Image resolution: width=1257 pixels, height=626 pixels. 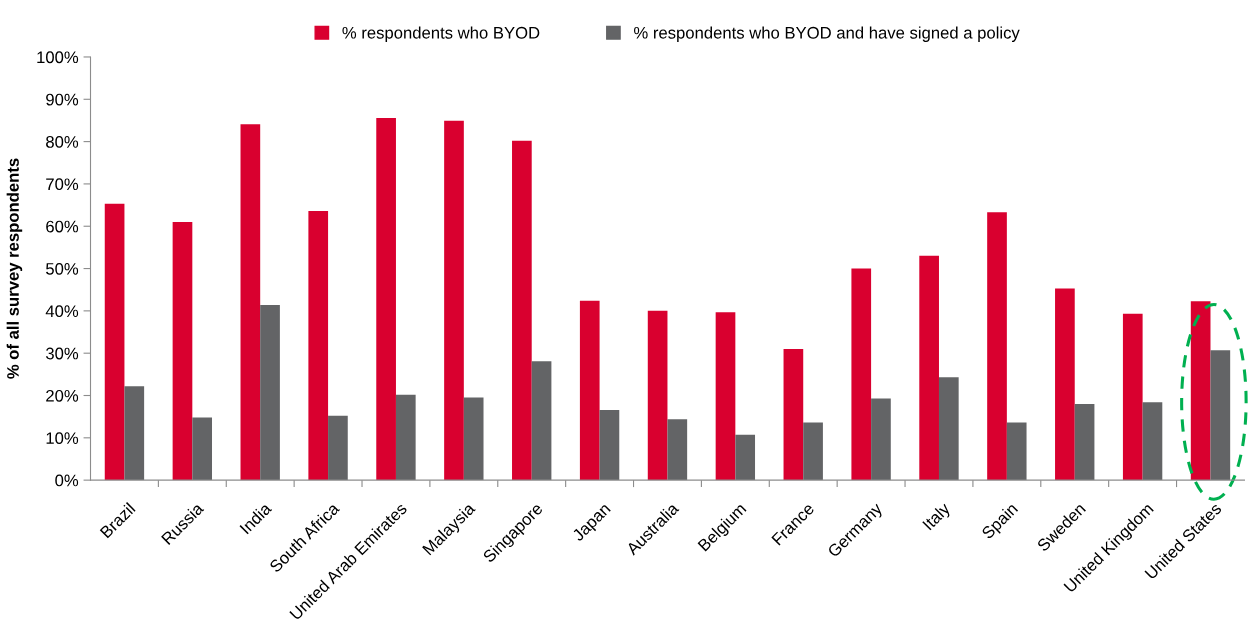 I want to click on y-tick-label: 70%, so click(x=62, y=184).